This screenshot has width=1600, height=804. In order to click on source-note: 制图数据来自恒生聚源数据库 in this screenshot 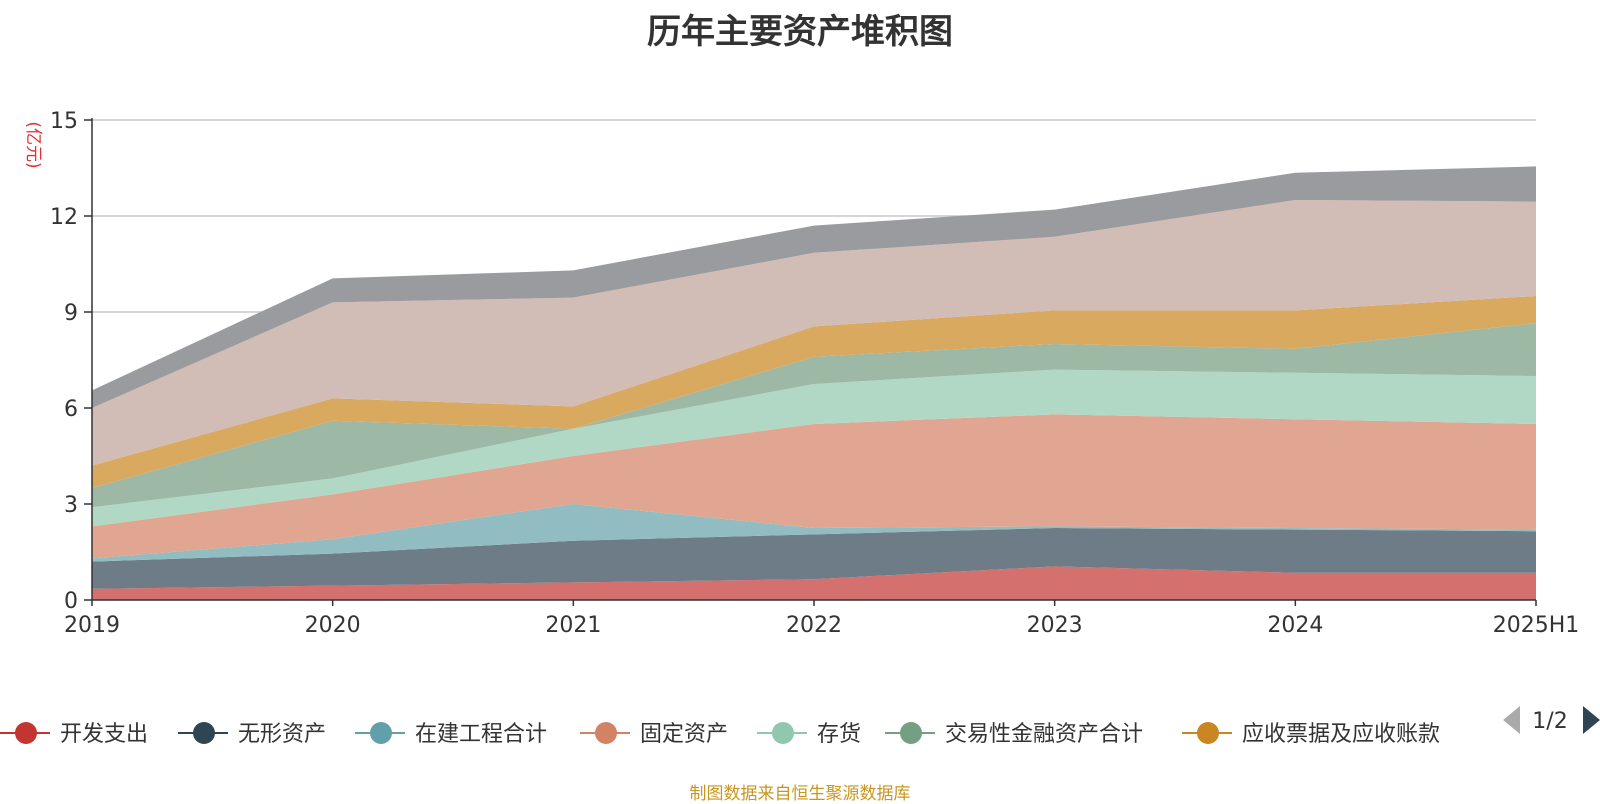, I will do `click(800, 794)`.